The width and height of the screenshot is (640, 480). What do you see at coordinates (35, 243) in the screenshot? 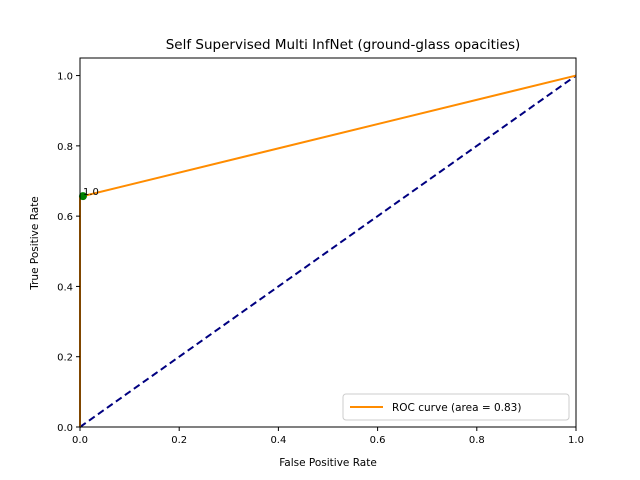
I see `y-axis-label: True Positive Rate` at bounding box center [35, 243].